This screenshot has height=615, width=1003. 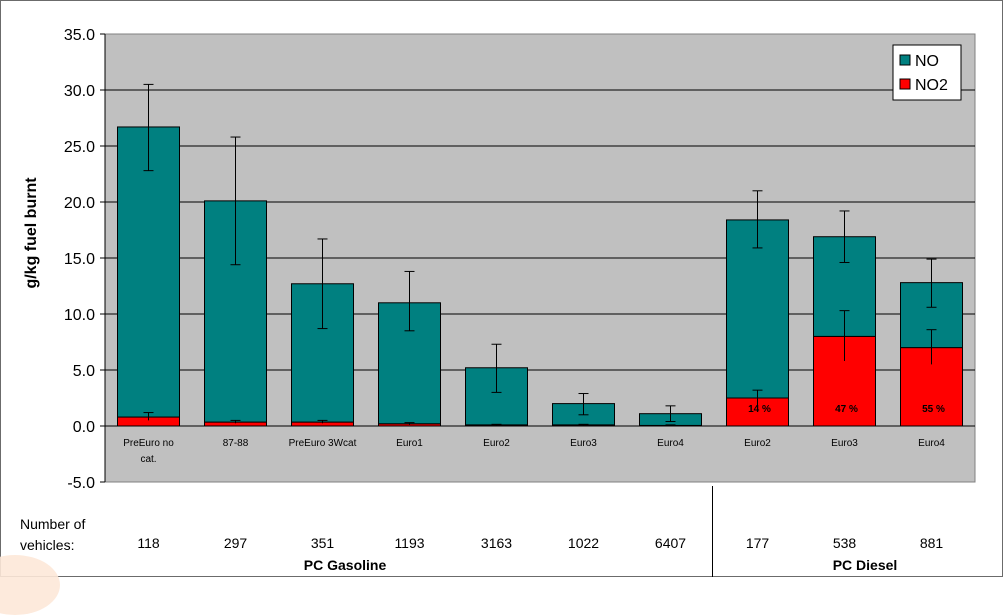 What do you see at coordinates (53, 534) in the screenshot?
I see `vehicle-count-row-label: Number of vehicles:` at bounding box center [53, 534].